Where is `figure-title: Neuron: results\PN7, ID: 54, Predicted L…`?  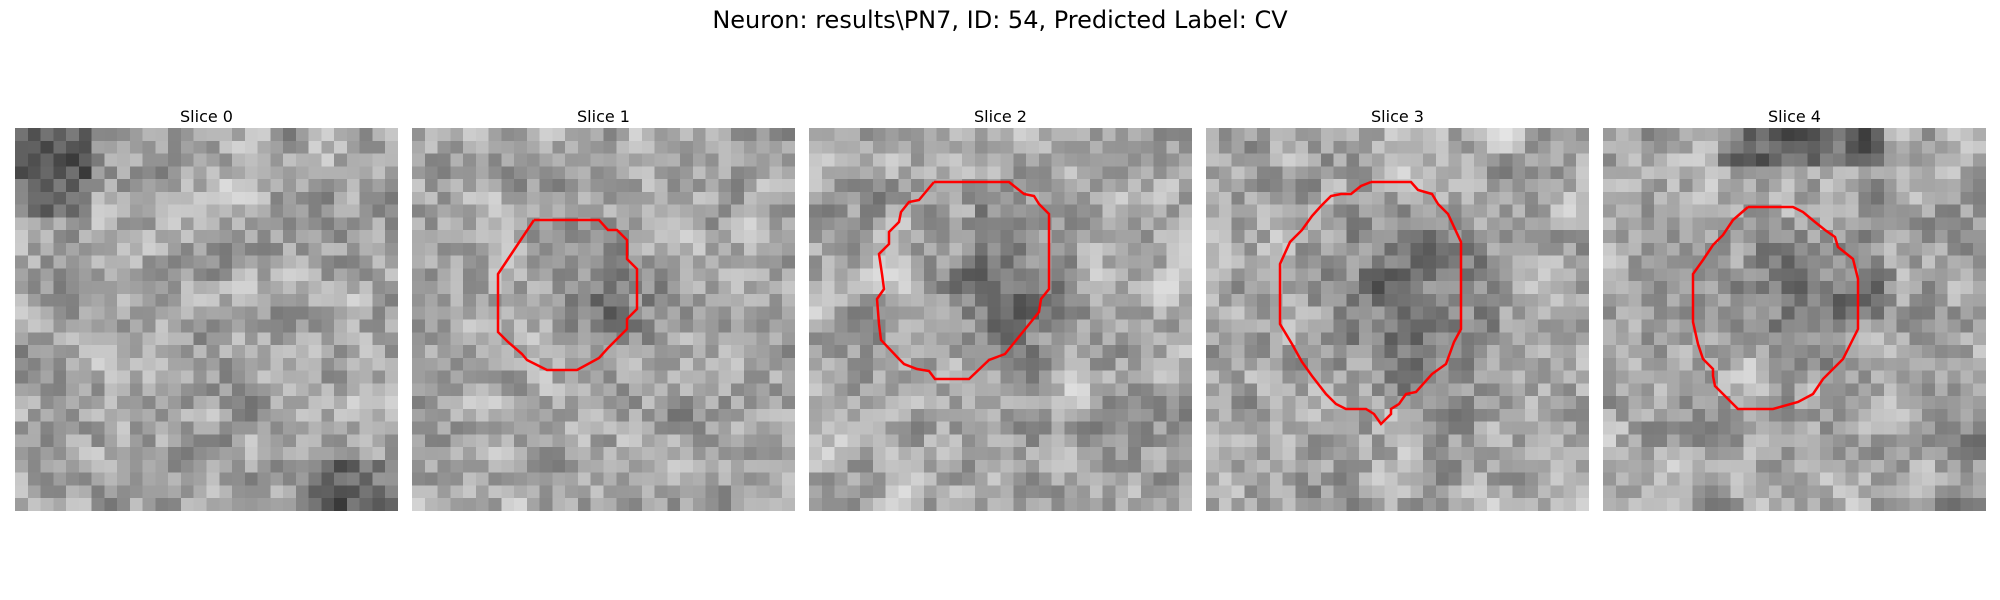 figure-title: Neuron: results\PN7, ID: 54, Predicted L… is located at coordinates (1000, 20).